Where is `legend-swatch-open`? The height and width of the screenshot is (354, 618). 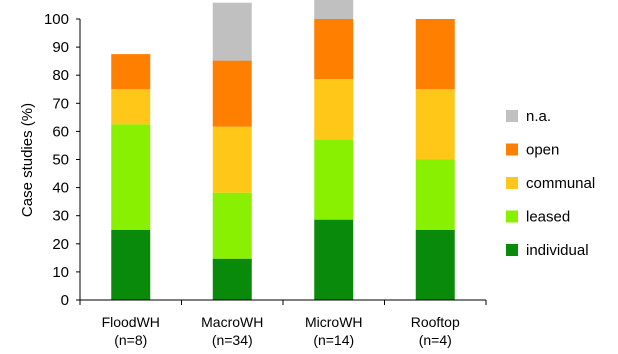
legend-swatch-open is located at coordinates (512, 149).